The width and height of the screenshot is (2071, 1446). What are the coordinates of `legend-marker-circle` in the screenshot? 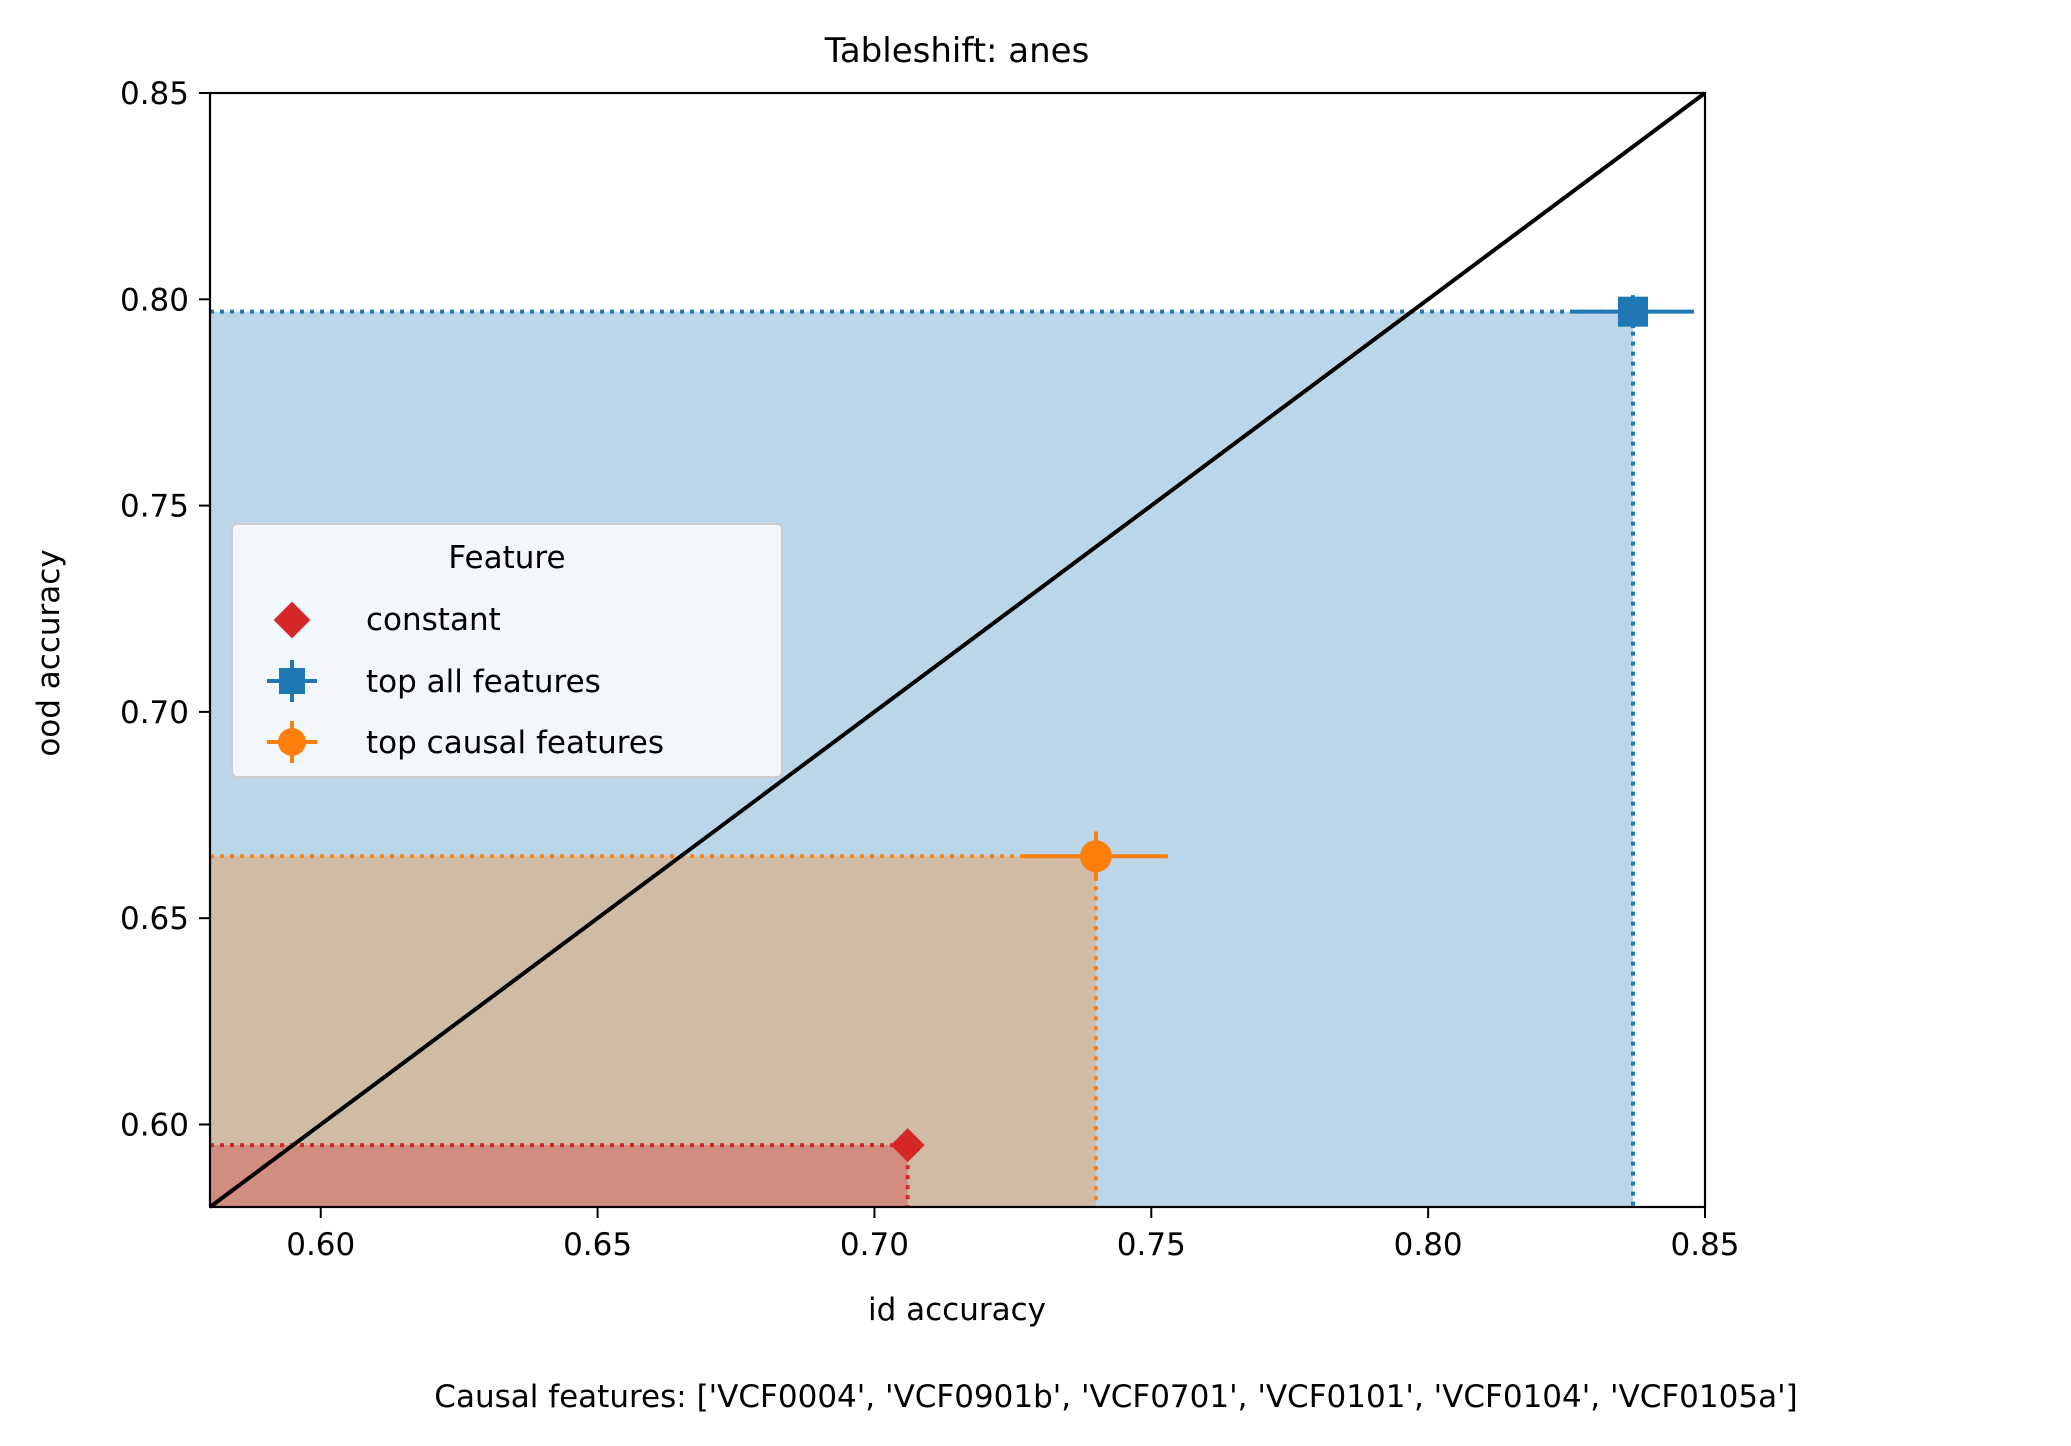 It's located at (292, 742).